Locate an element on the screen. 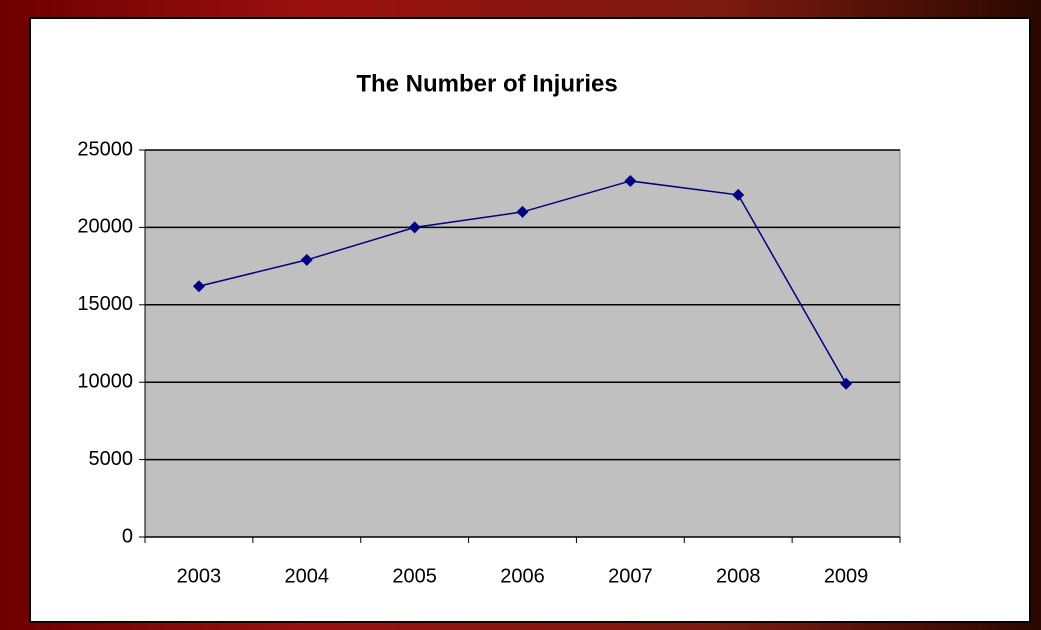 This screenshot has height=630, width=1041. x-tick-label: 2005 is located at coordinates (414, 576).